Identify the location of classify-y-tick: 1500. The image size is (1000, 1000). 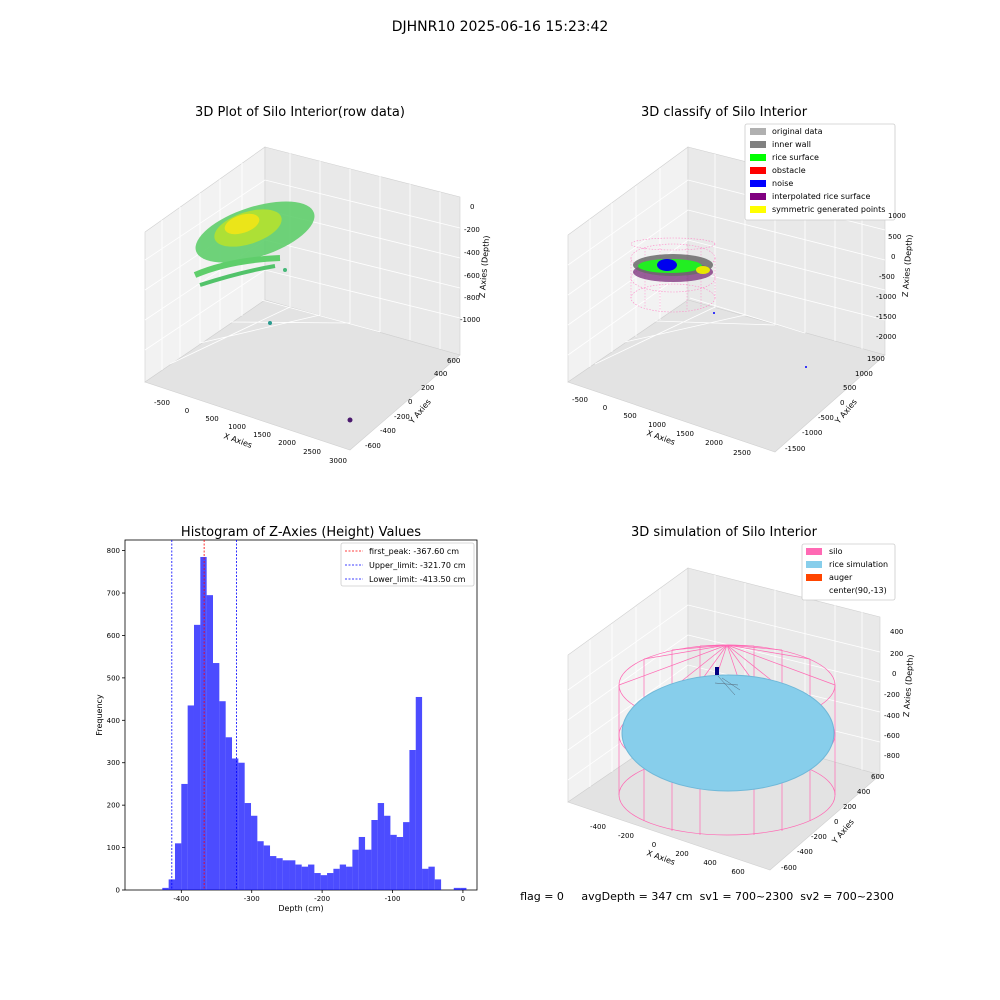
(876, 359).